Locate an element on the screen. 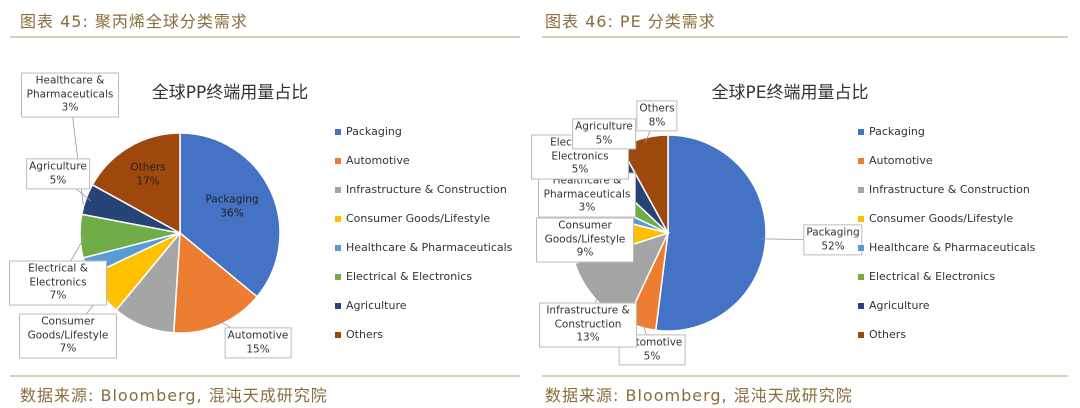  data-label: Packaging 36% is located at coordinates (231, 206).